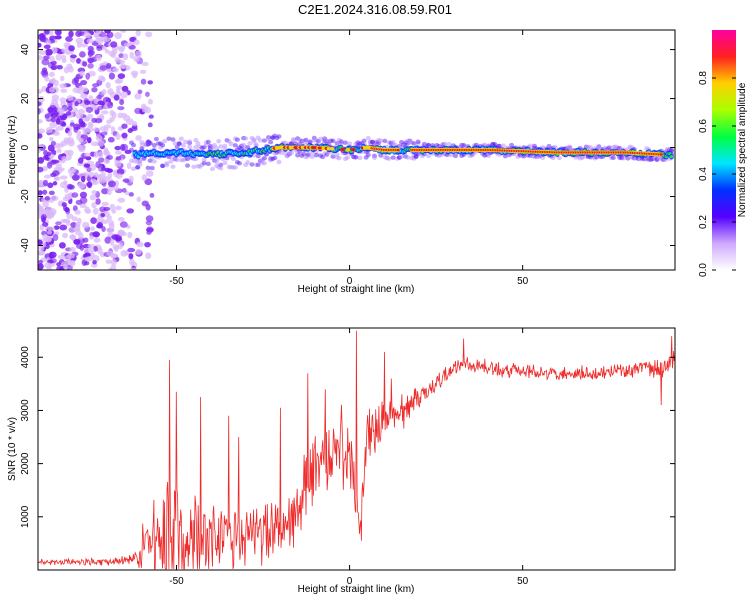  Describe the element at coordinates (724, 150) in the screenshot. I see `colorbar-gradient-bar` at that location.